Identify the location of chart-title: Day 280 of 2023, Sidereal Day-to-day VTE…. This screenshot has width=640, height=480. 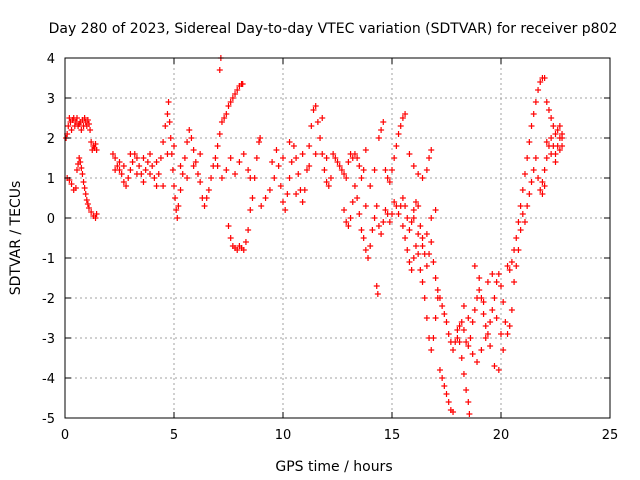
(333, 29).